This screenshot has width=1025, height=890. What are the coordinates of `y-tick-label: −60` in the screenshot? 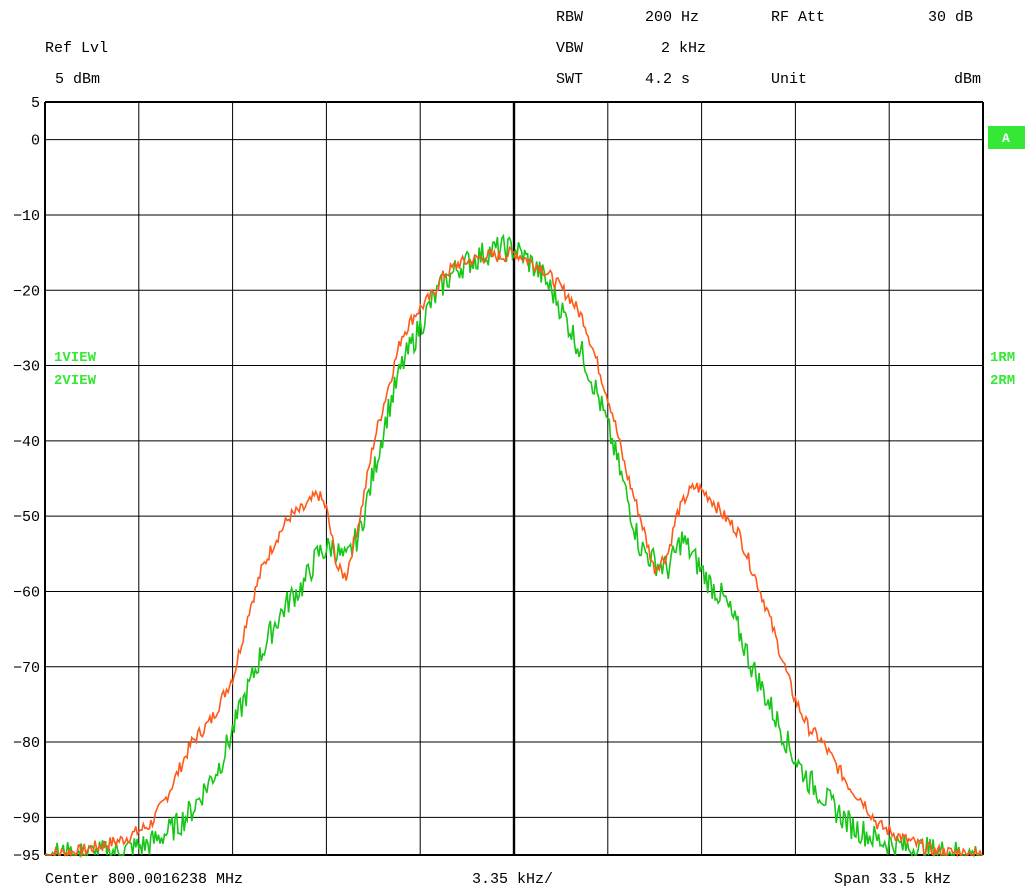 It's located at (26, 592).